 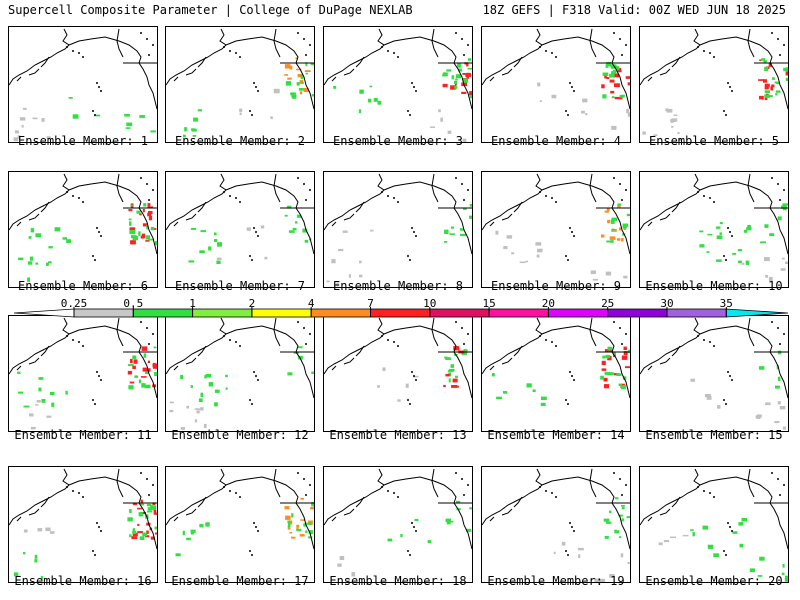 I want to click on scale-segment, so click(x=163, y=313).